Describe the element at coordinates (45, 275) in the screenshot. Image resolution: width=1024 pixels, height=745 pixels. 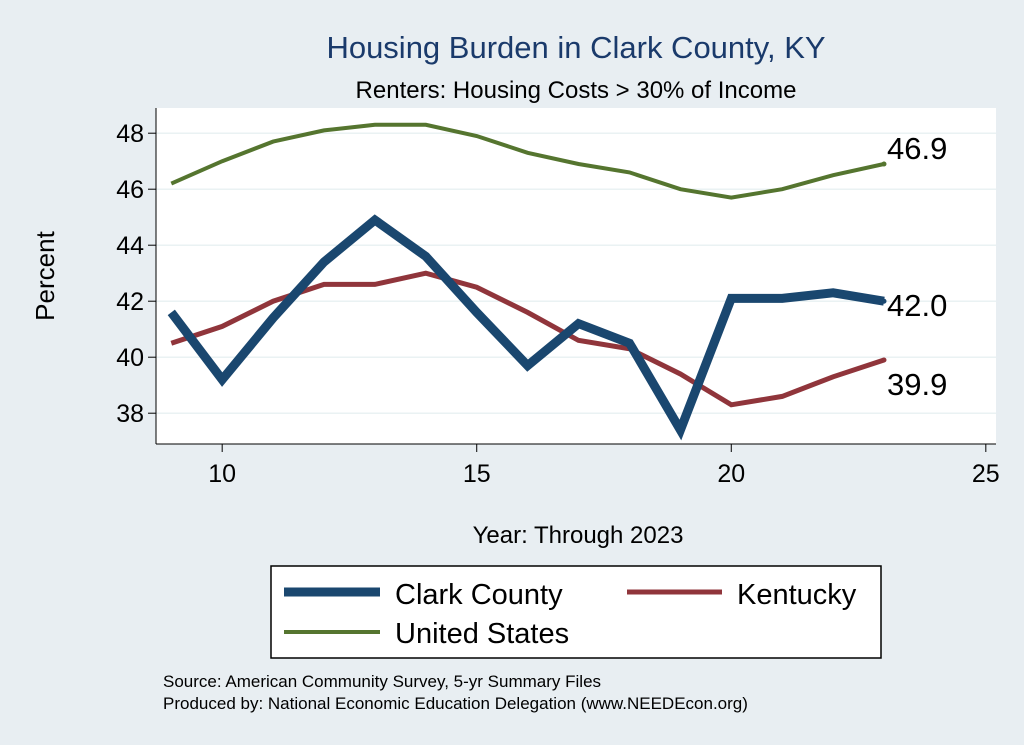
I see `y-axis-label: Percent` at that location.